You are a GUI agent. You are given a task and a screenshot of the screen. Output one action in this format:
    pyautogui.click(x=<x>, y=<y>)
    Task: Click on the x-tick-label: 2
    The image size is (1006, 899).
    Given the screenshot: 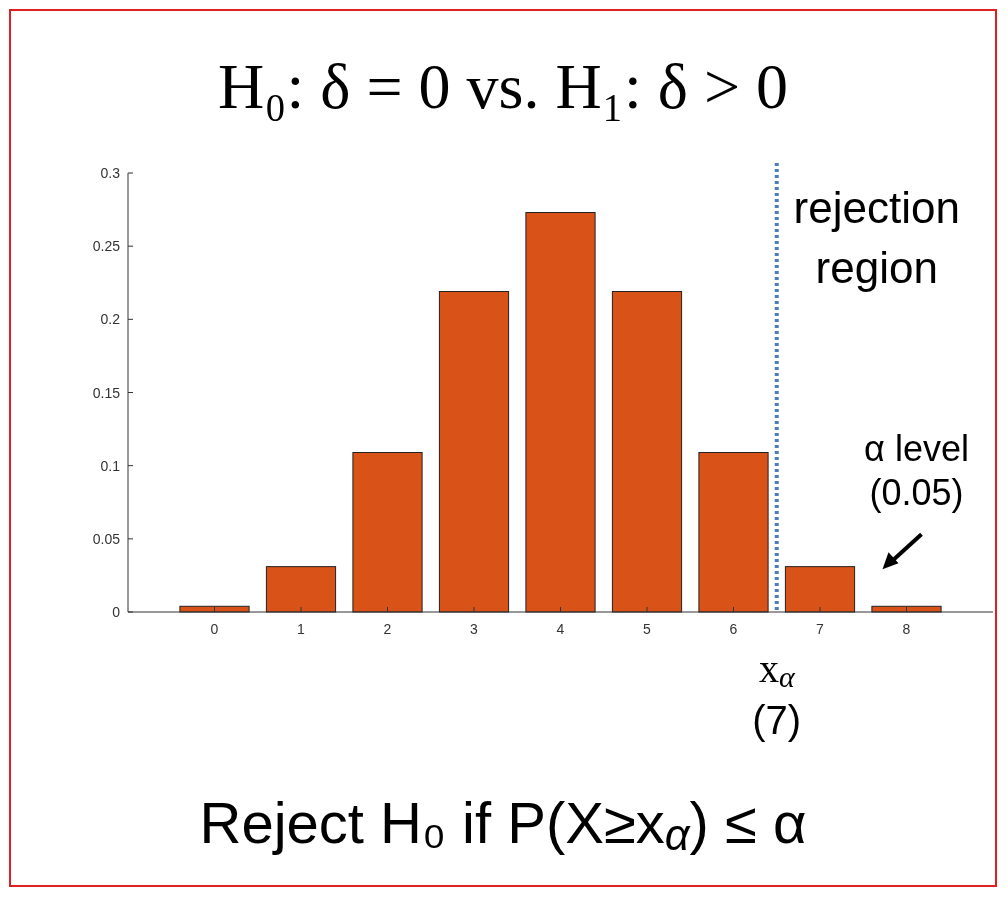 What is the action you would take?
    pyautogui.click(x=387, y=629)
    